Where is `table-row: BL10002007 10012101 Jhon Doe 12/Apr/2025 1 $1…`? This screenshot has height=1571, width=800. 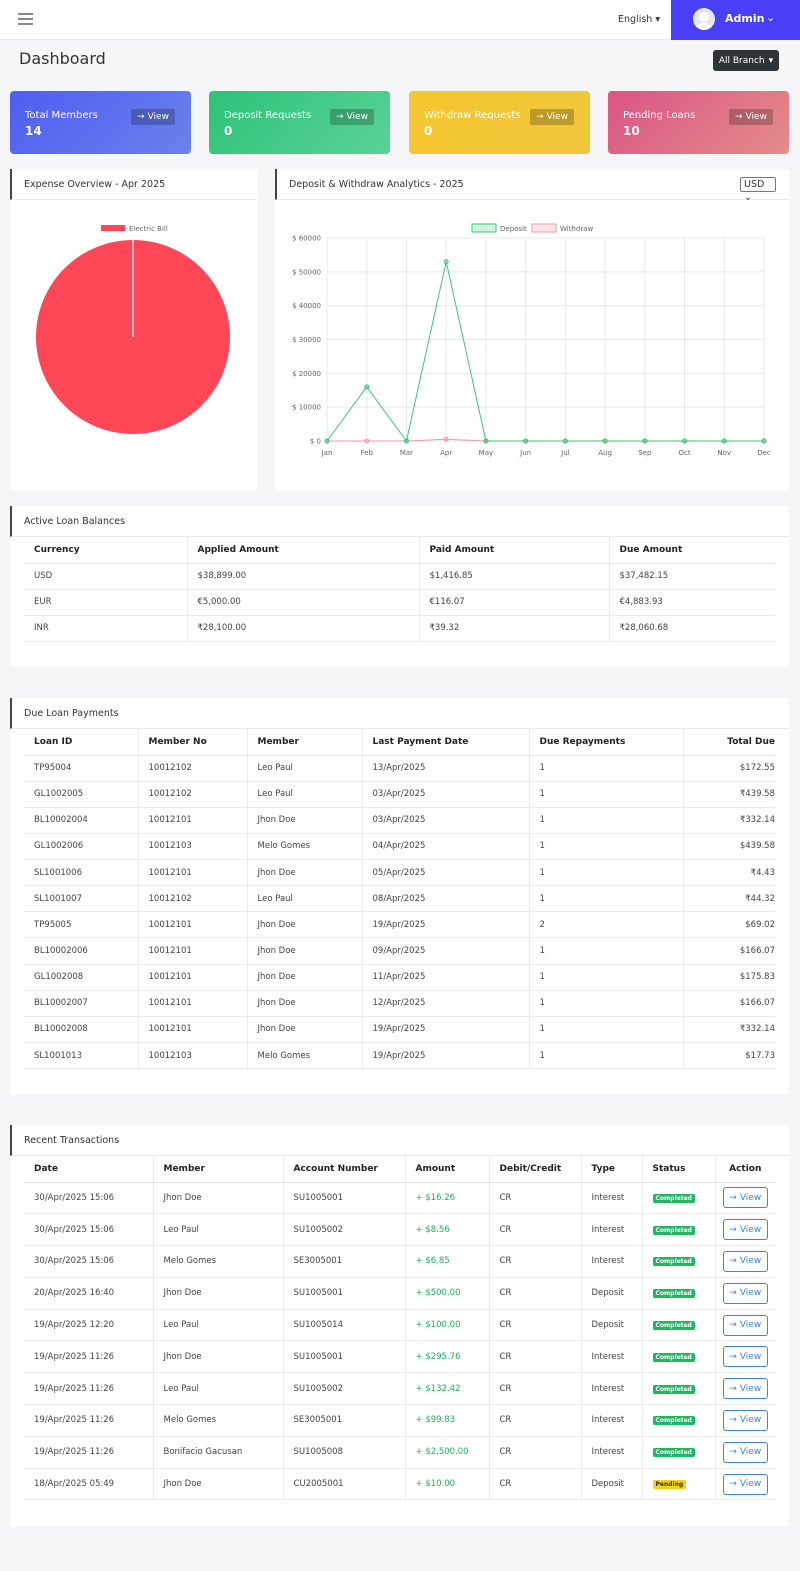 table-row: BL10002007 10012101 Jhon Doe 12/Apr/2025 1 $1… is located at coordinates (399, 1003).